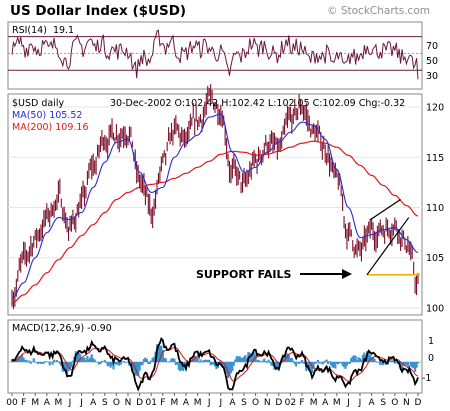 The image size is (450, 411). What do you see at coordinates (435, 308) in the screenshot?
I see `price-tick-label: 100` at bounding box center [435, 308].